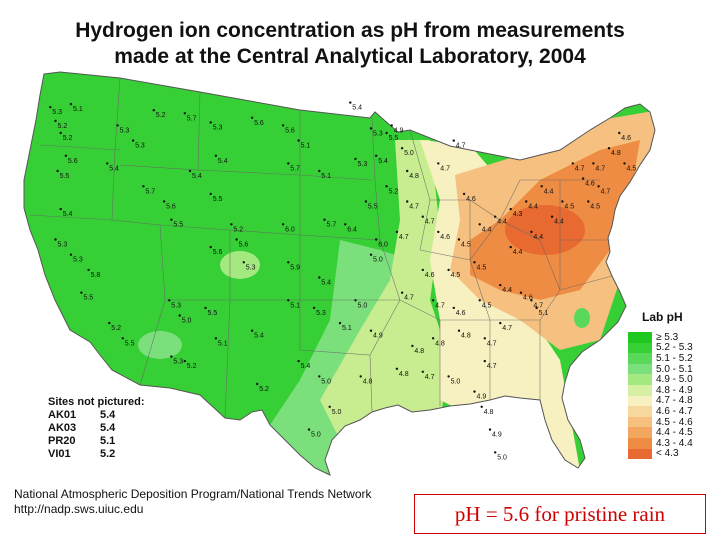 The image size is (720, 540). I want to click on legend-item: 4.9 - 5.0, so click(671, 379).